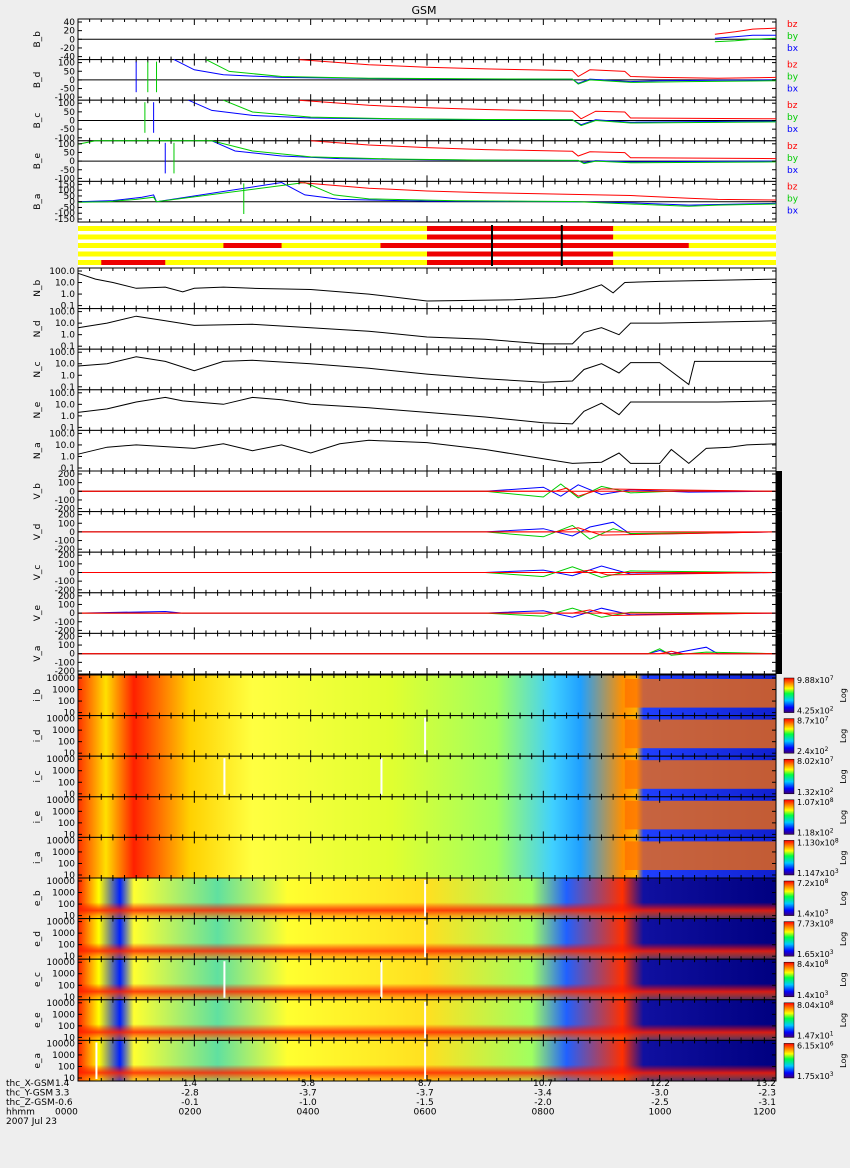 This screenshot has width=850, height=1168. What do you see at coordinates (813, 954) in the screenshot?
I see `colorbar-min-mantissa: 1.65x10` at bounding box center [813, 954].